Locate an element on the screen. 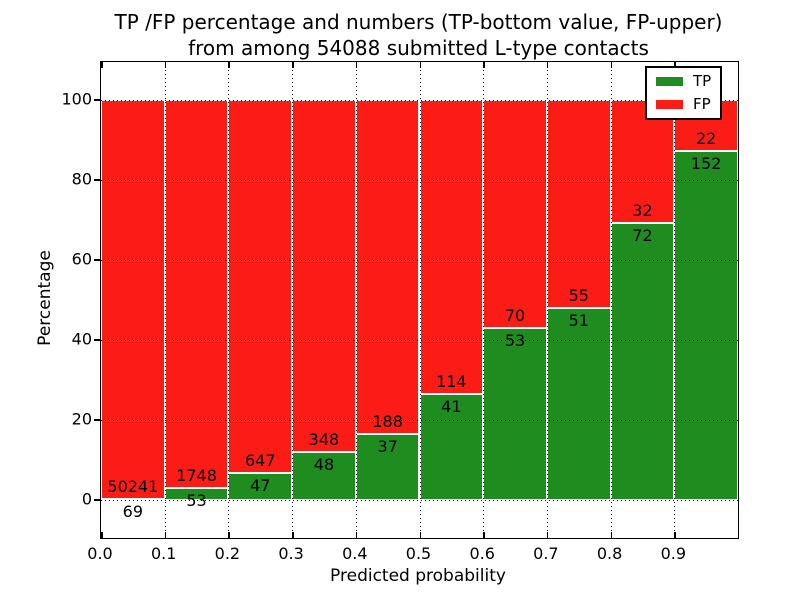 The image size is (800, 600). fp-count-label: 348 is located at coordinates (324, 439).